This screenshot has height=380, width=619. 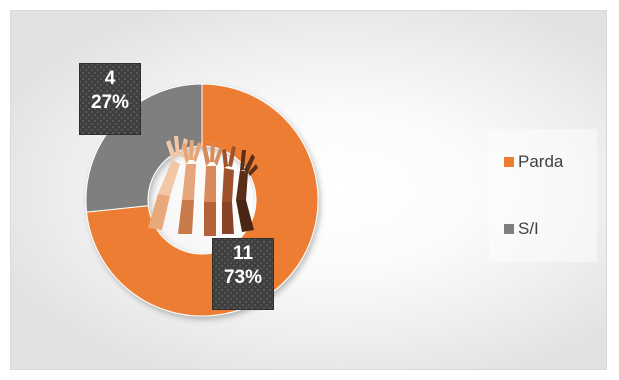 What do you see at coordinates (509, 229) in the screenshot?
I see `legend-swatch-s-i` at bounding box center [509, 229].